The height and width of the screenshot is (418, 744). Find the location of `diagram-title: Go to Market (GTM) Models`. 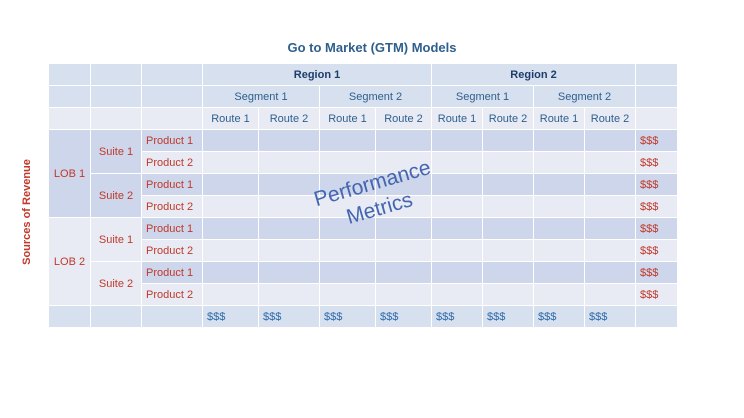

diagram-title: Go to Market (GTM) Models is located at coordinates (372, 47).